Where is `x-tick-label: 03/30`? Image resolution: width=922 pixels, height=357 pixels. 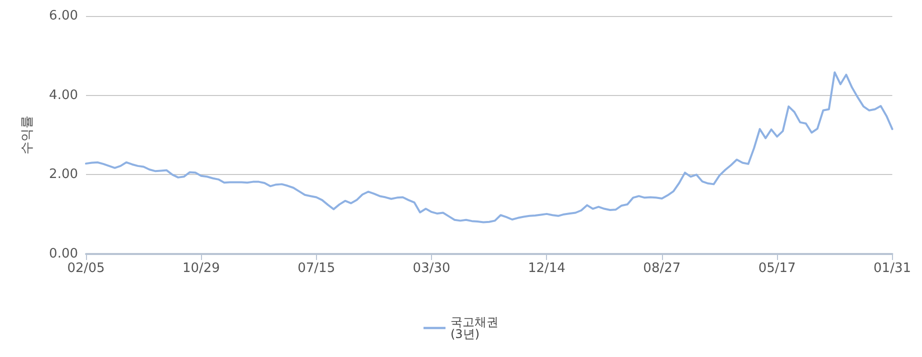
x-tick-label: 03/30 is located at coordinates (431, 268).